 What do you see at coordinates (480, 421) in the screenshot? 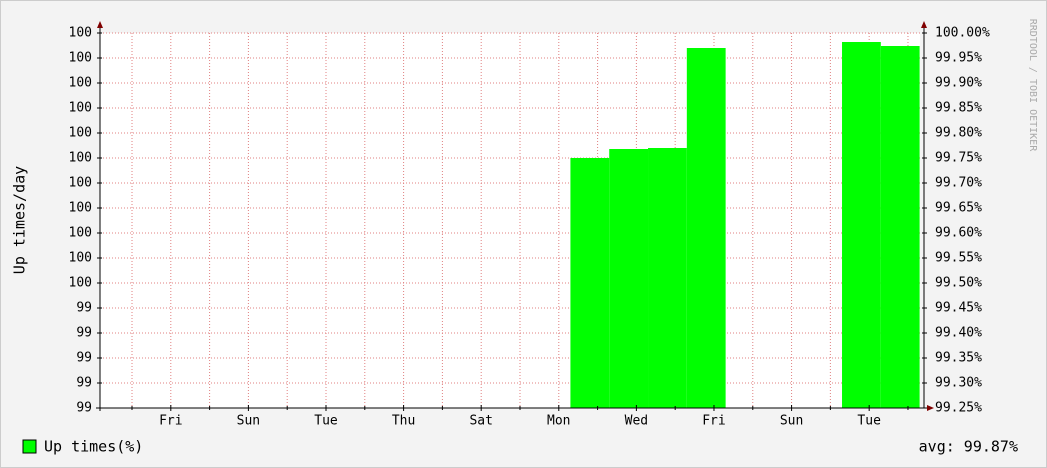
I see `x-tick-label: Sat` at bounding box center [480, 421].